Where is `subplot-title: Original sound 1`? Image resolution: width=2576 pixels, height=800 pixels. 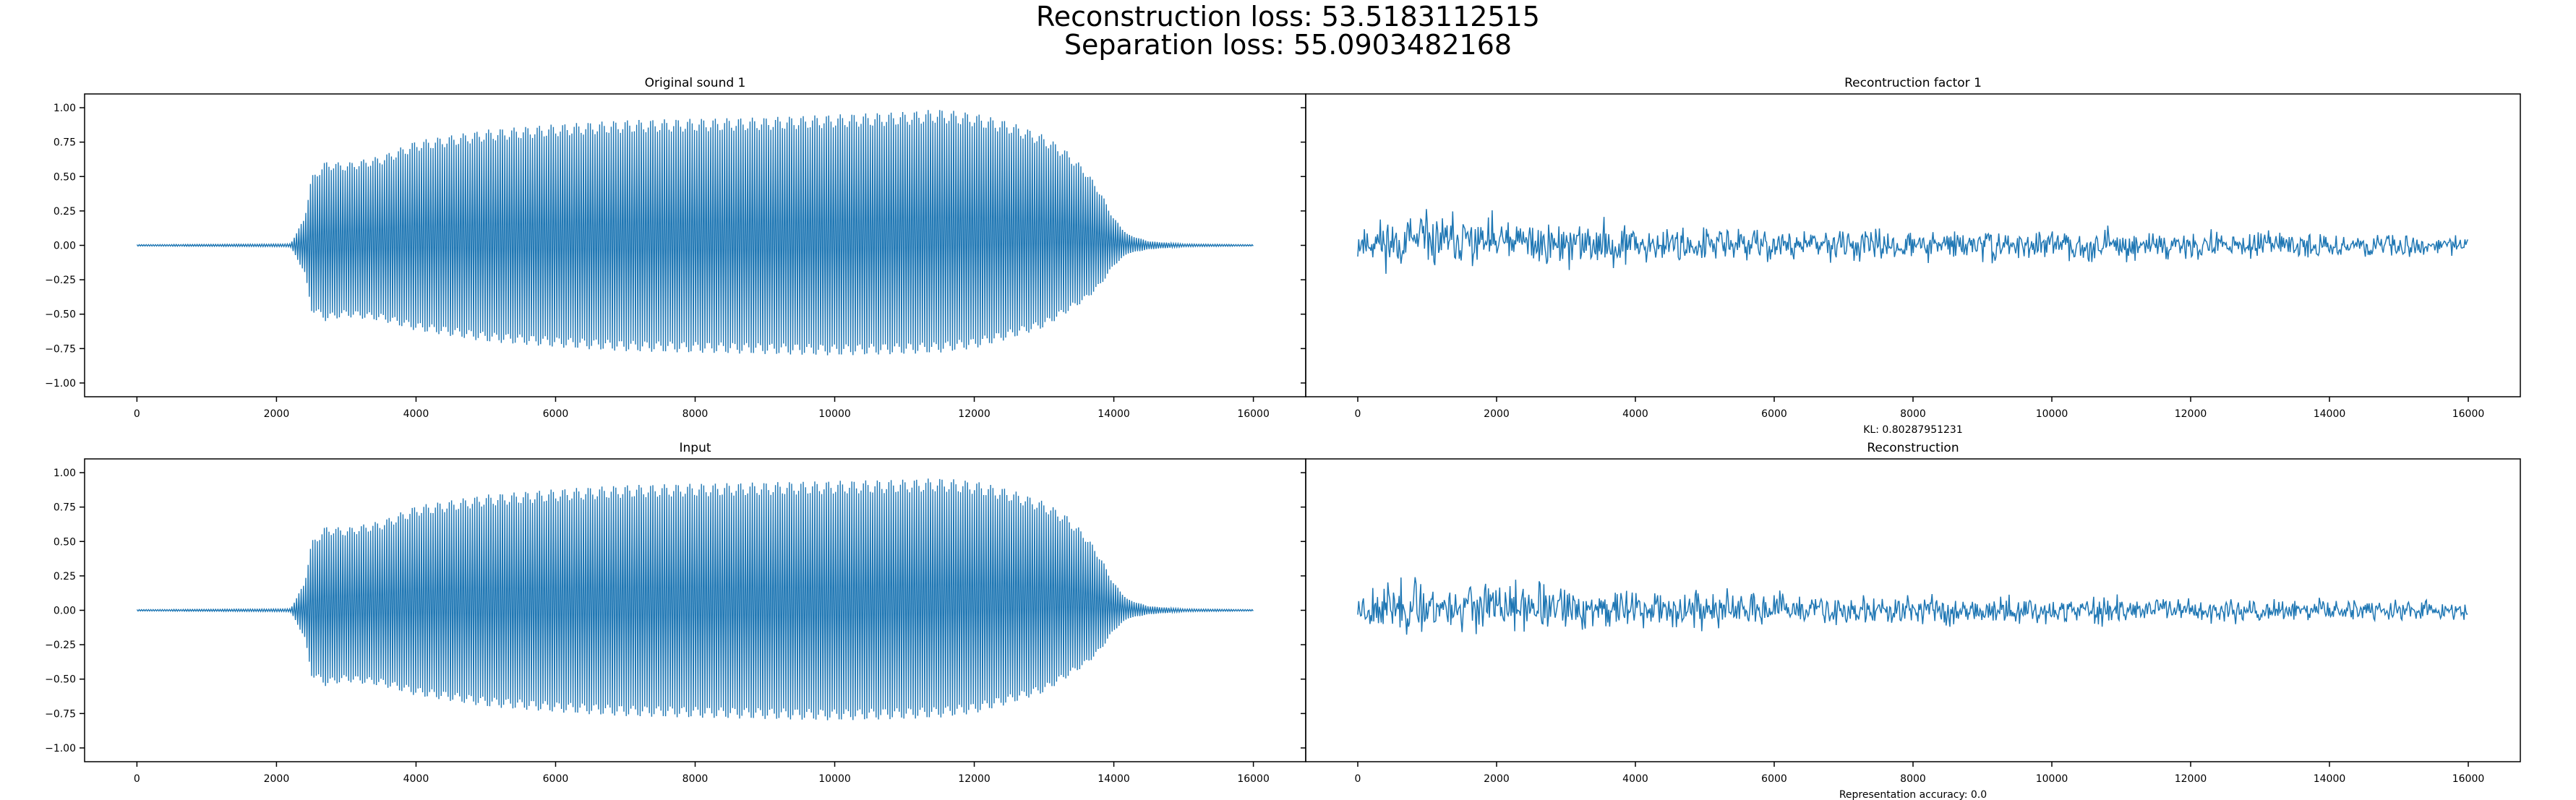 subplot-title: Original sound 1 is located at coordinates (696, 83).